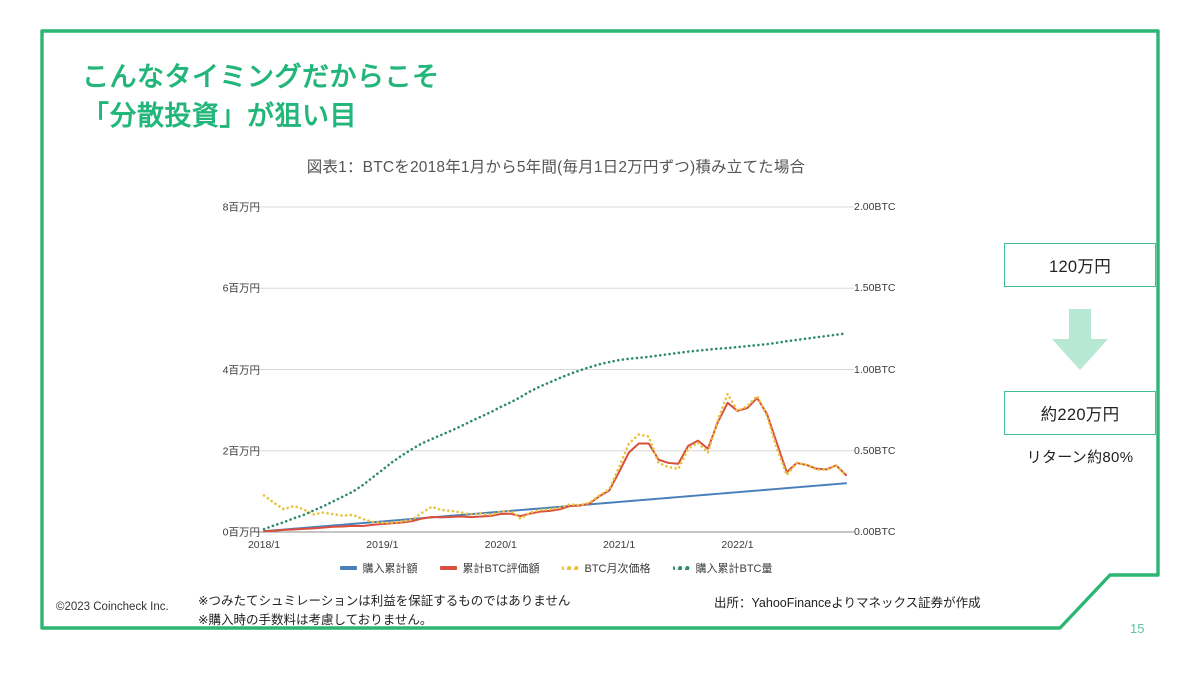  I want to click on legend-item-cumulative_btc_amount: 購入累計BTC量, so click(722, 568).